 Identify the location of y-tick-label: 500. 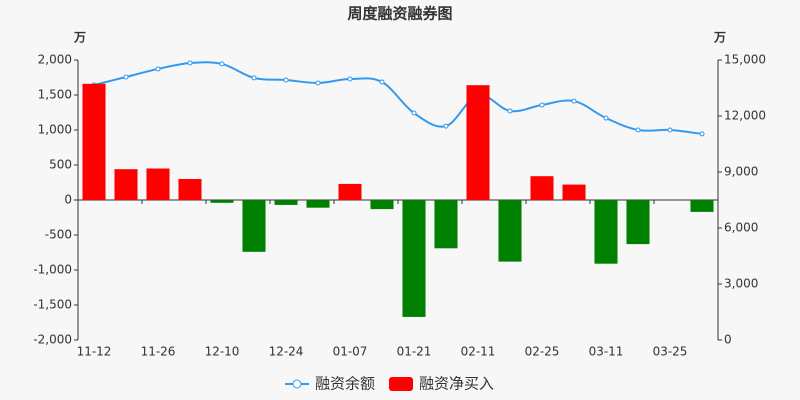
(60, 165).